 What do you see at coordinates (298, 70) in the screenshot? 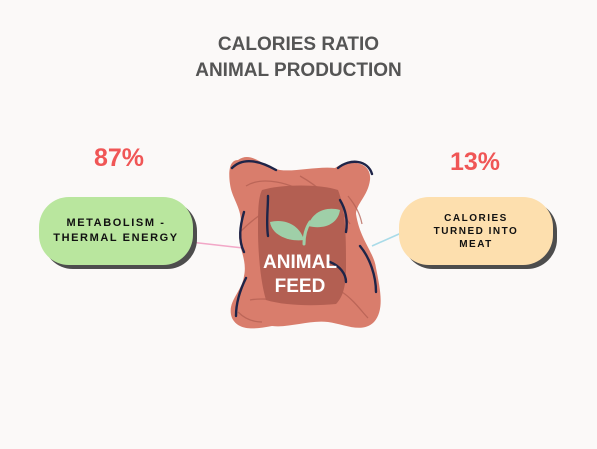
I see `title-line-2: ANIMAL PRODUCTION` at bounding box center [298, 70].